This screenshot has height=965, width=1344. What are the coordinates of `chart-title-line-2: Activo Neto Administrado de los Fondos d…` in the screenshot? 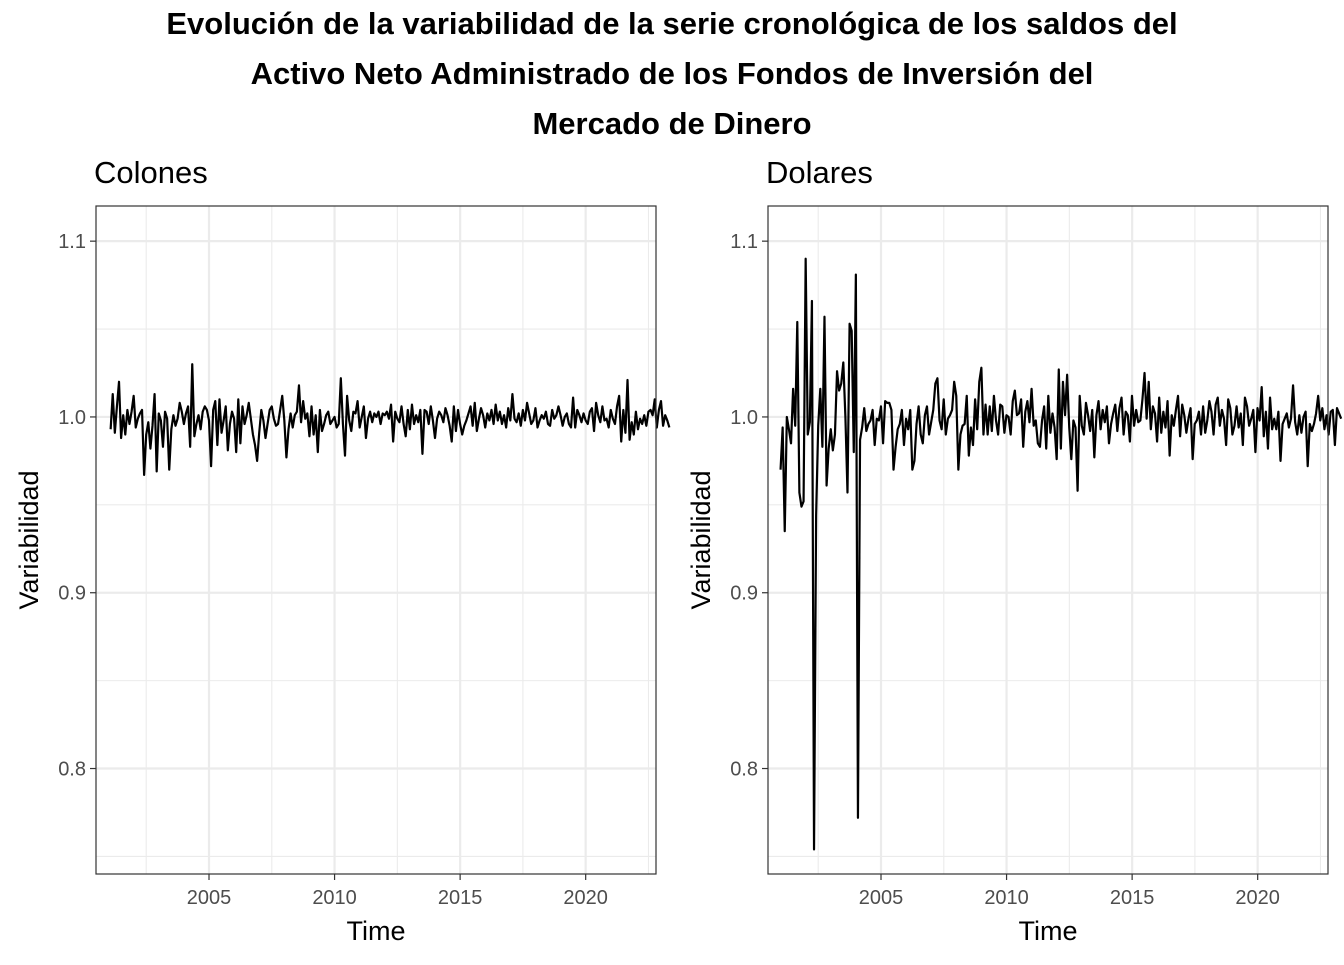 It's located at (672, 73).